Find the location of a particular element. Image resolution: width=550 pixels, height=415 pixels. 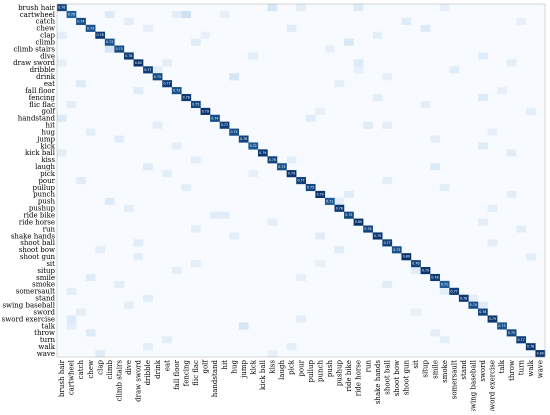

row-label: fall floor is located at coordinates (40, 91).